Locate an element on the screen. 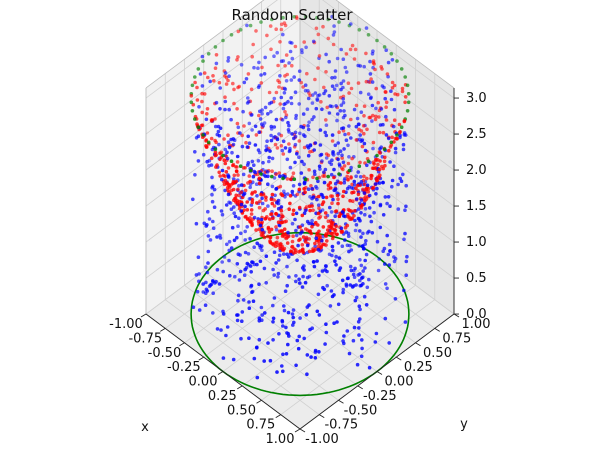  pane-edge-top-right is located at coordinates (395, 44).